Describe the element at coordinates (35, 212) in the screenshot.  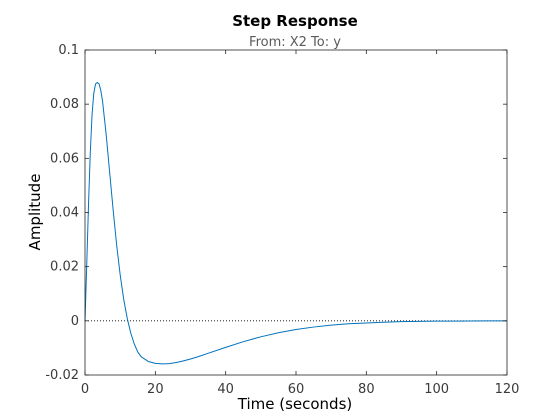
I see `y-axis-label: Amplitude` at that location.